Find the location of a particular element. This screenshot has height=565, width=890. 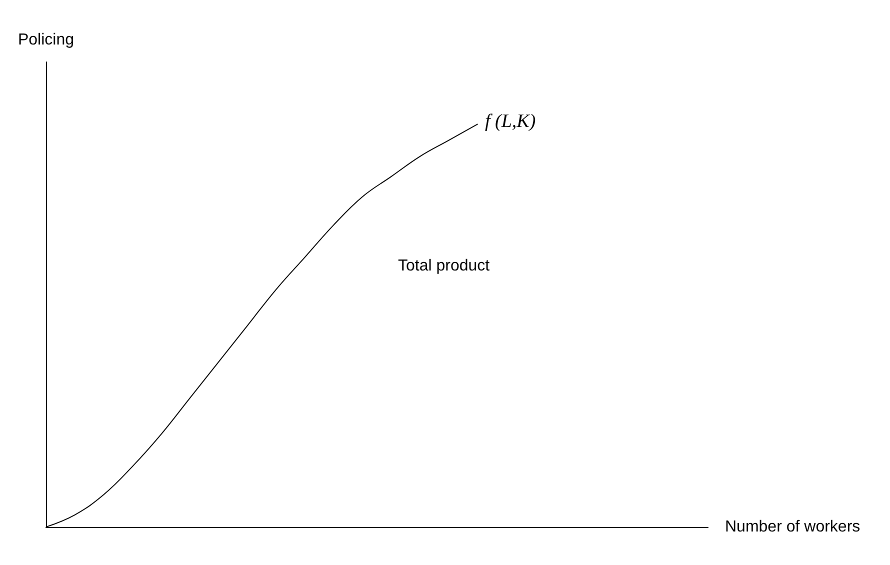

y-axis-title: Policing is located at coordinates (46, 40).